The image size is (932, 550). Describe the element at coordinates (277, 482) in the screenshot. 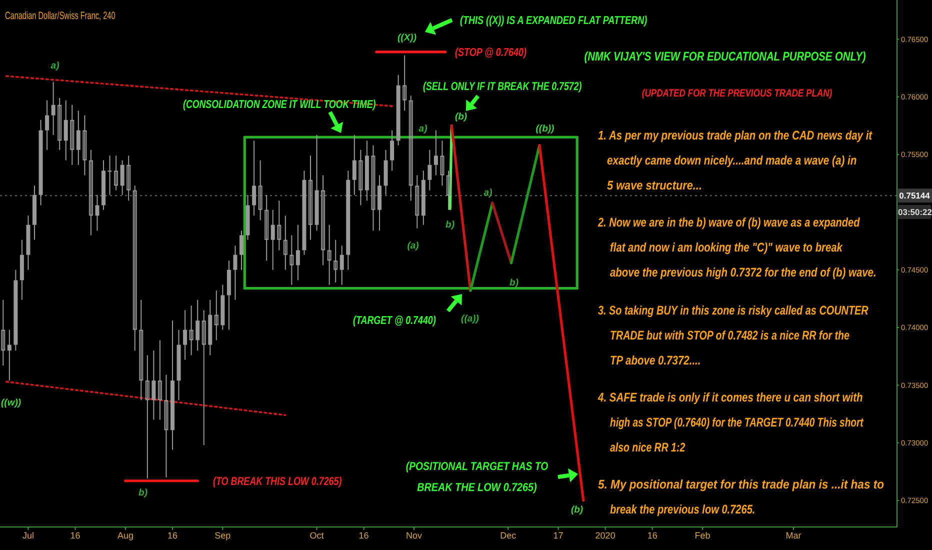

I see `annotation: (TO BREAK THIS LOW 0.7265)` at that location.